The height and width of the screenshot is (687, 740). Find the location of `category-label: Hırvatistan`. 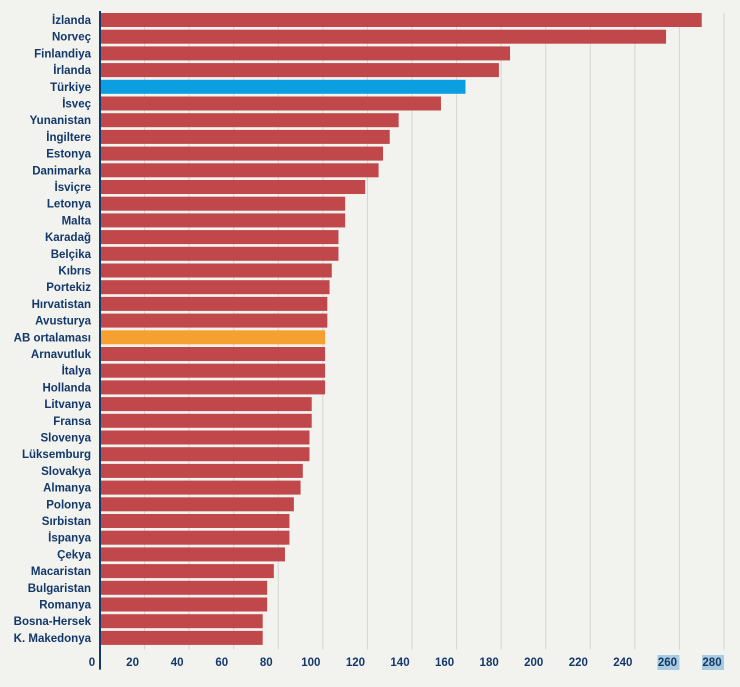

category-label: Hırvatistan is located at coordinates (61, 305).